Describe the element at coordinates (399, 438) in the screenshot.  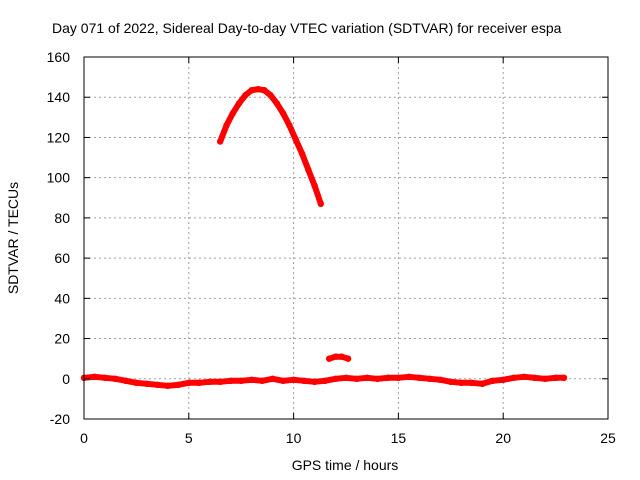
I see `x-tick-label: 15` at that location.